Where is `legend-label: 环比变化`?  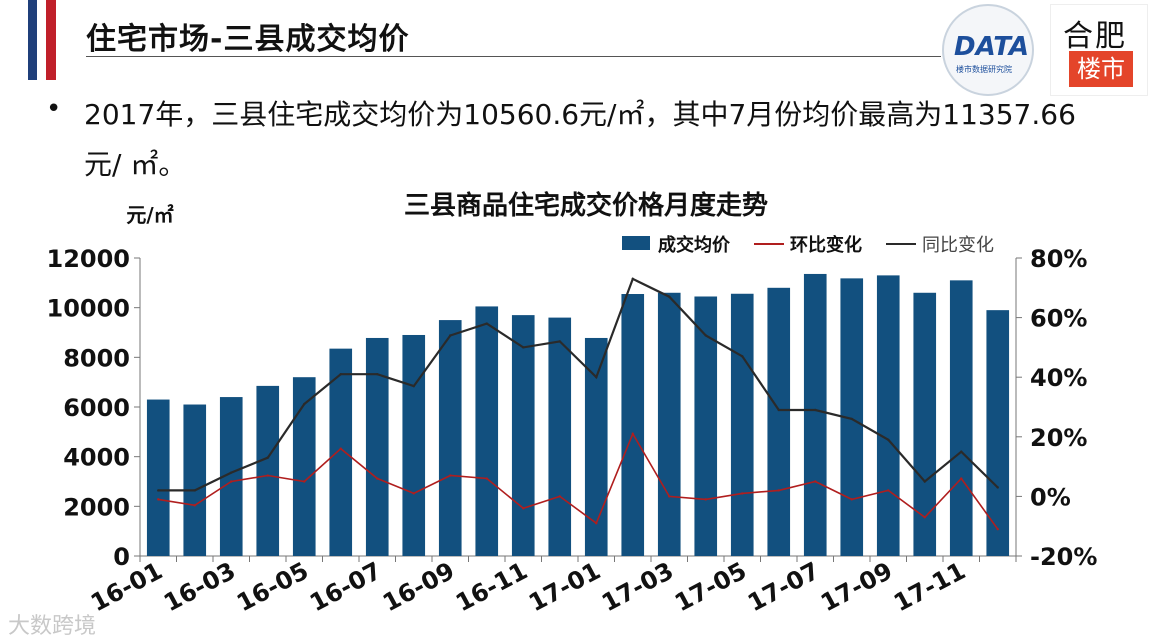 legend-label: 环比变化 is located at coordinates (826, 245).